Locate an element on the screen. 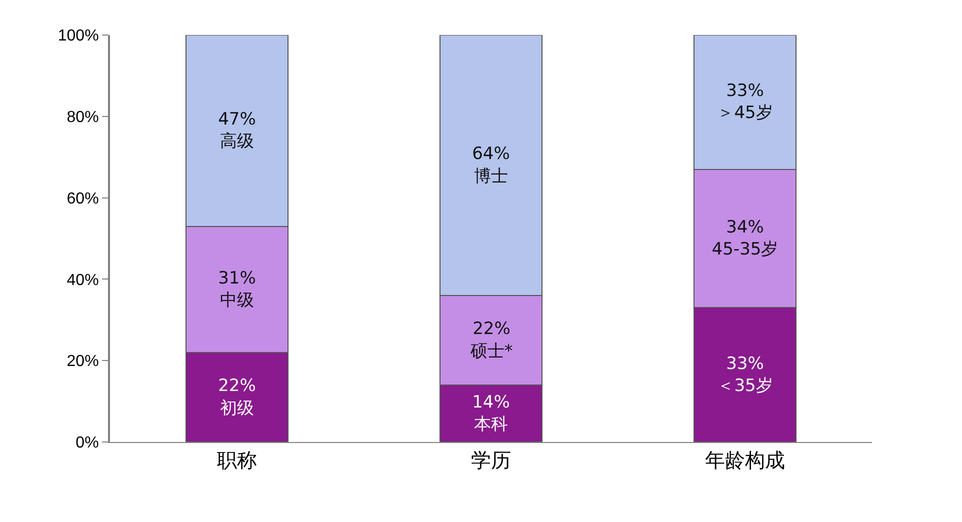 The image size is (962, 522). x-tick-label: 学历 is located at coordinates (491, 460).